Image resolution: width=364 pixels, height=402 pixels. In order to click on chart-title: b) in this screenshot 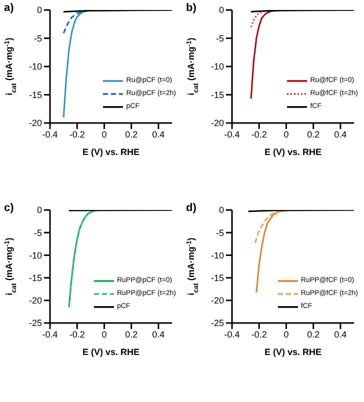, I will do `click(191, 8)`.